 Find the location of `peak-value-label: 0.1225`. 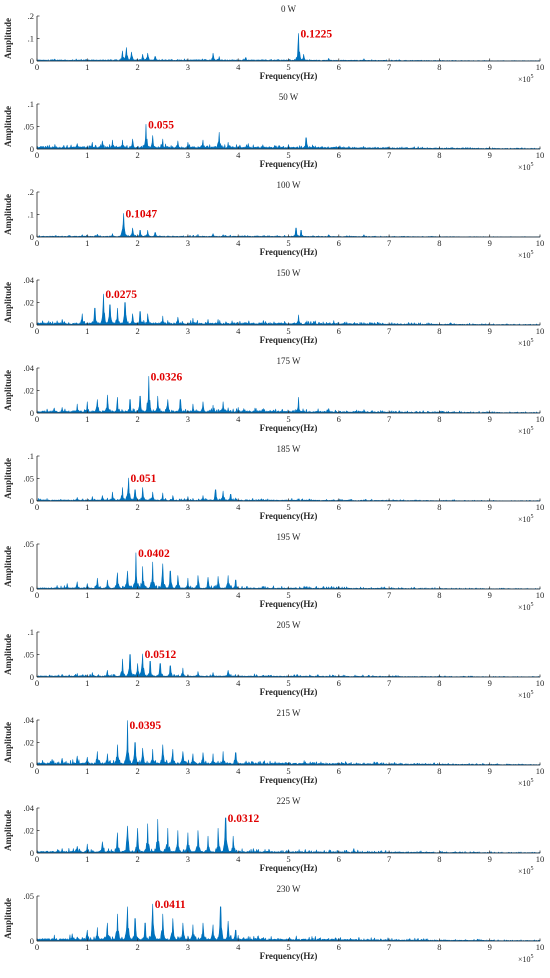

peak-value-label: 0.1225 is located at coordinates (317, 34).